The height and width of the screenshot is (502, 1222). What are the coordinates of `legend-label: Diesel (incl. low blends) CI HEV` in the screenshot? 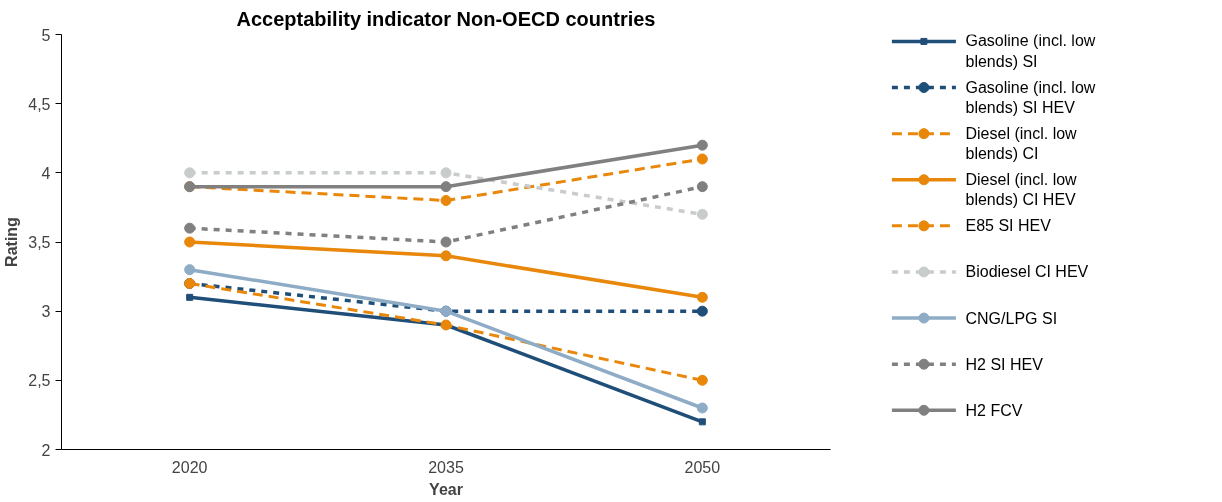 It's located at (1021, 189).